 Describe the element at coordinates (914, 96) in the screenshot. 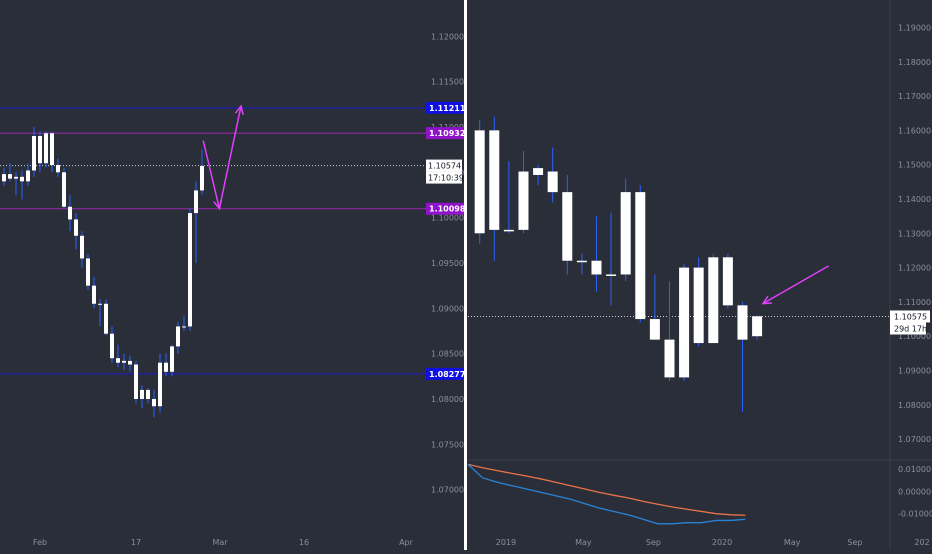

I see `right-y-tick-label: 1.17000` at that location.